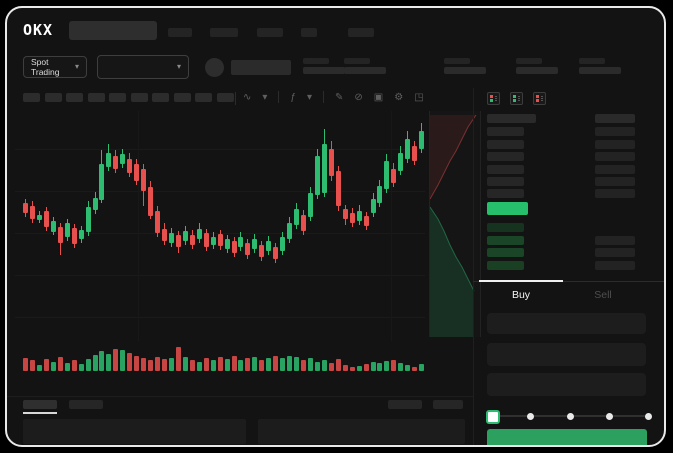 The width and height of the screenshot is (673, 453). What do you see at coordinates (419, 97) in the screenshot?
I see `fullscreen-icon: ◳` at bounding box center [419, 97].